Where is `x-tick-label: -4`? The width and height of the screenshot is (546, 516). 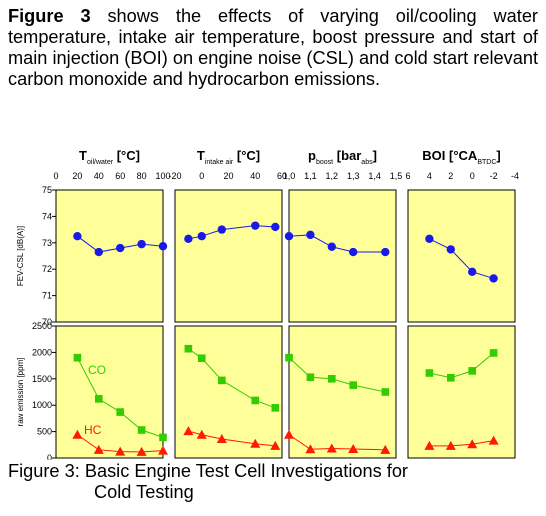 x-tick-label: -4 is located at coordinates (515, 176).